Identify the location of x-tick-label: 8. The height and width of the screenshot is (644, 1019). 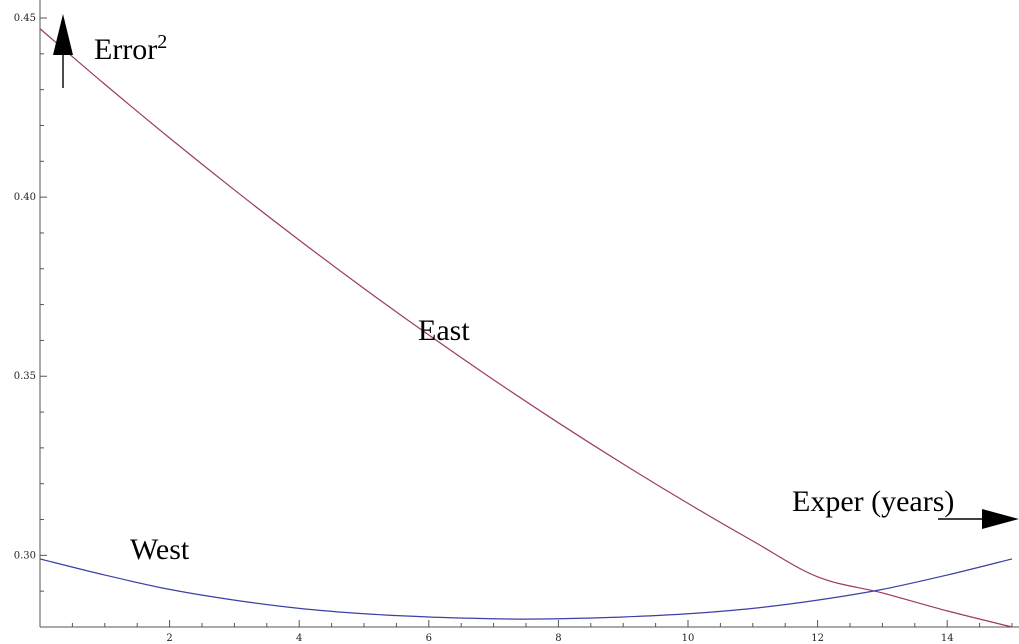
(558, 638).